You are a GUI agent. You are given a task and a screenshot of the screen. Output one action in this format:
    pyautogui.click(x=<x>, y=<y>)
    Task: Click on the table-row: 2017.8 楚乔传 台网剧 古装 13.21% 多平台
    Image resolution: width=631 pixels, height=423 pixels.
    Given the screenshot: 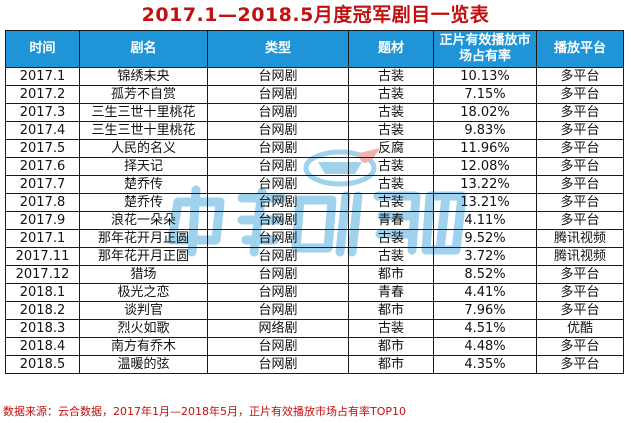 What is the action you would take?
    pyautogui.click(x=314, y=202)
    